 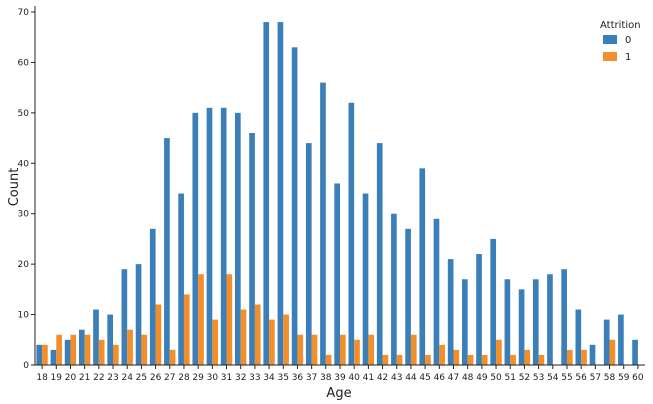 I want to click on x-tick-label-54: 54, so click(x=553, y=378).